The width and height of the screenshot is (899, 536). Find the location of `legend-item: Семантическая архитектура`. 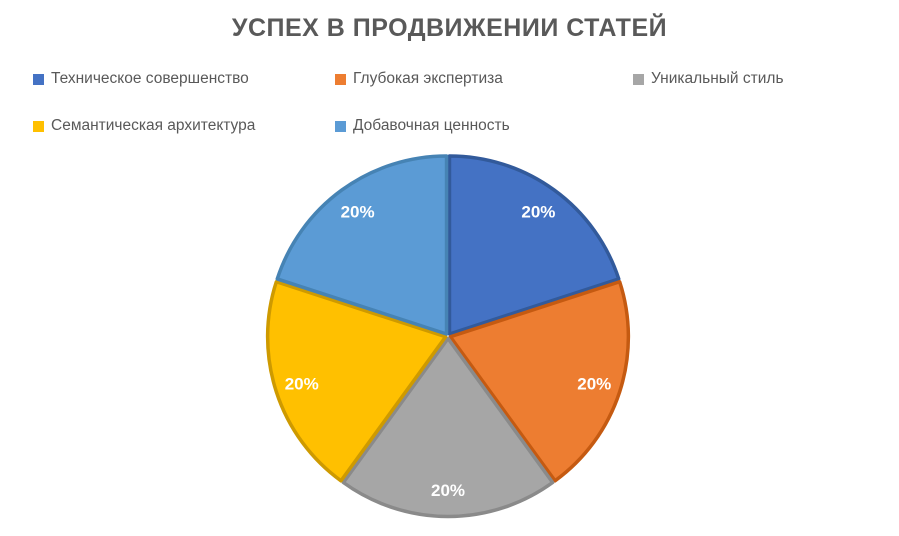

legend-item: Семантическая архитектура is located at coordinates (184, 126).